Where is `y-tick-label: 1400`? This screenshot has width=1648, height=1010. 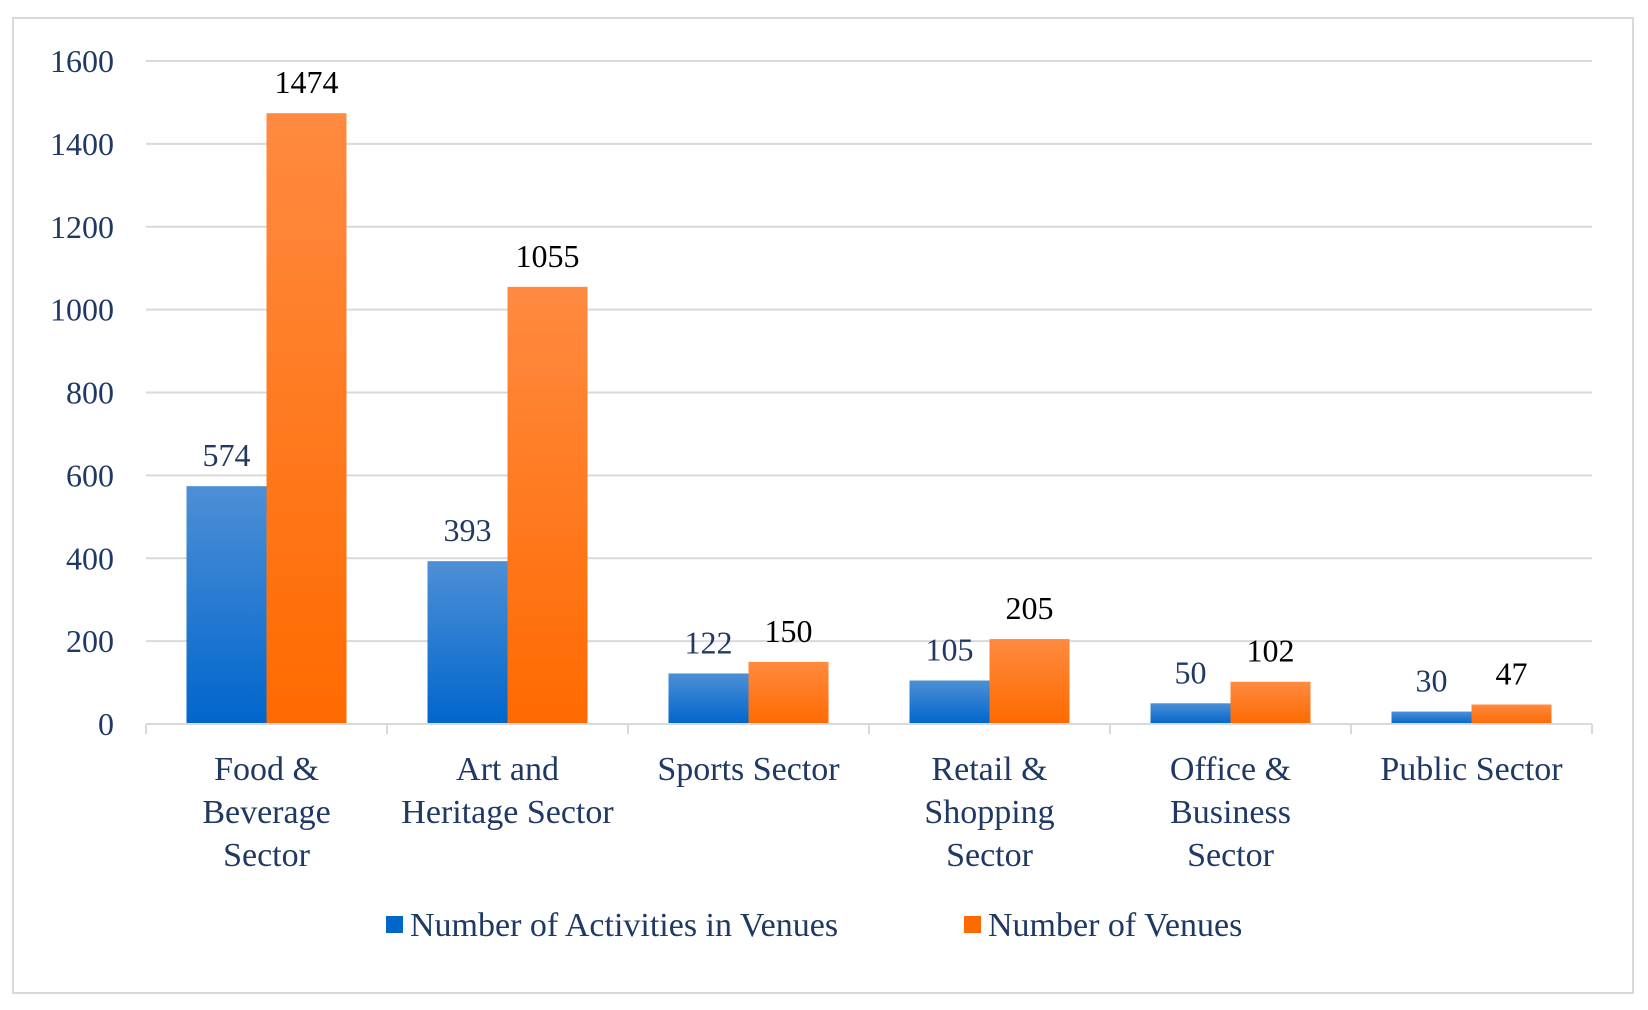
y-tick-label: 1400 is located at coordinates (82, 144).